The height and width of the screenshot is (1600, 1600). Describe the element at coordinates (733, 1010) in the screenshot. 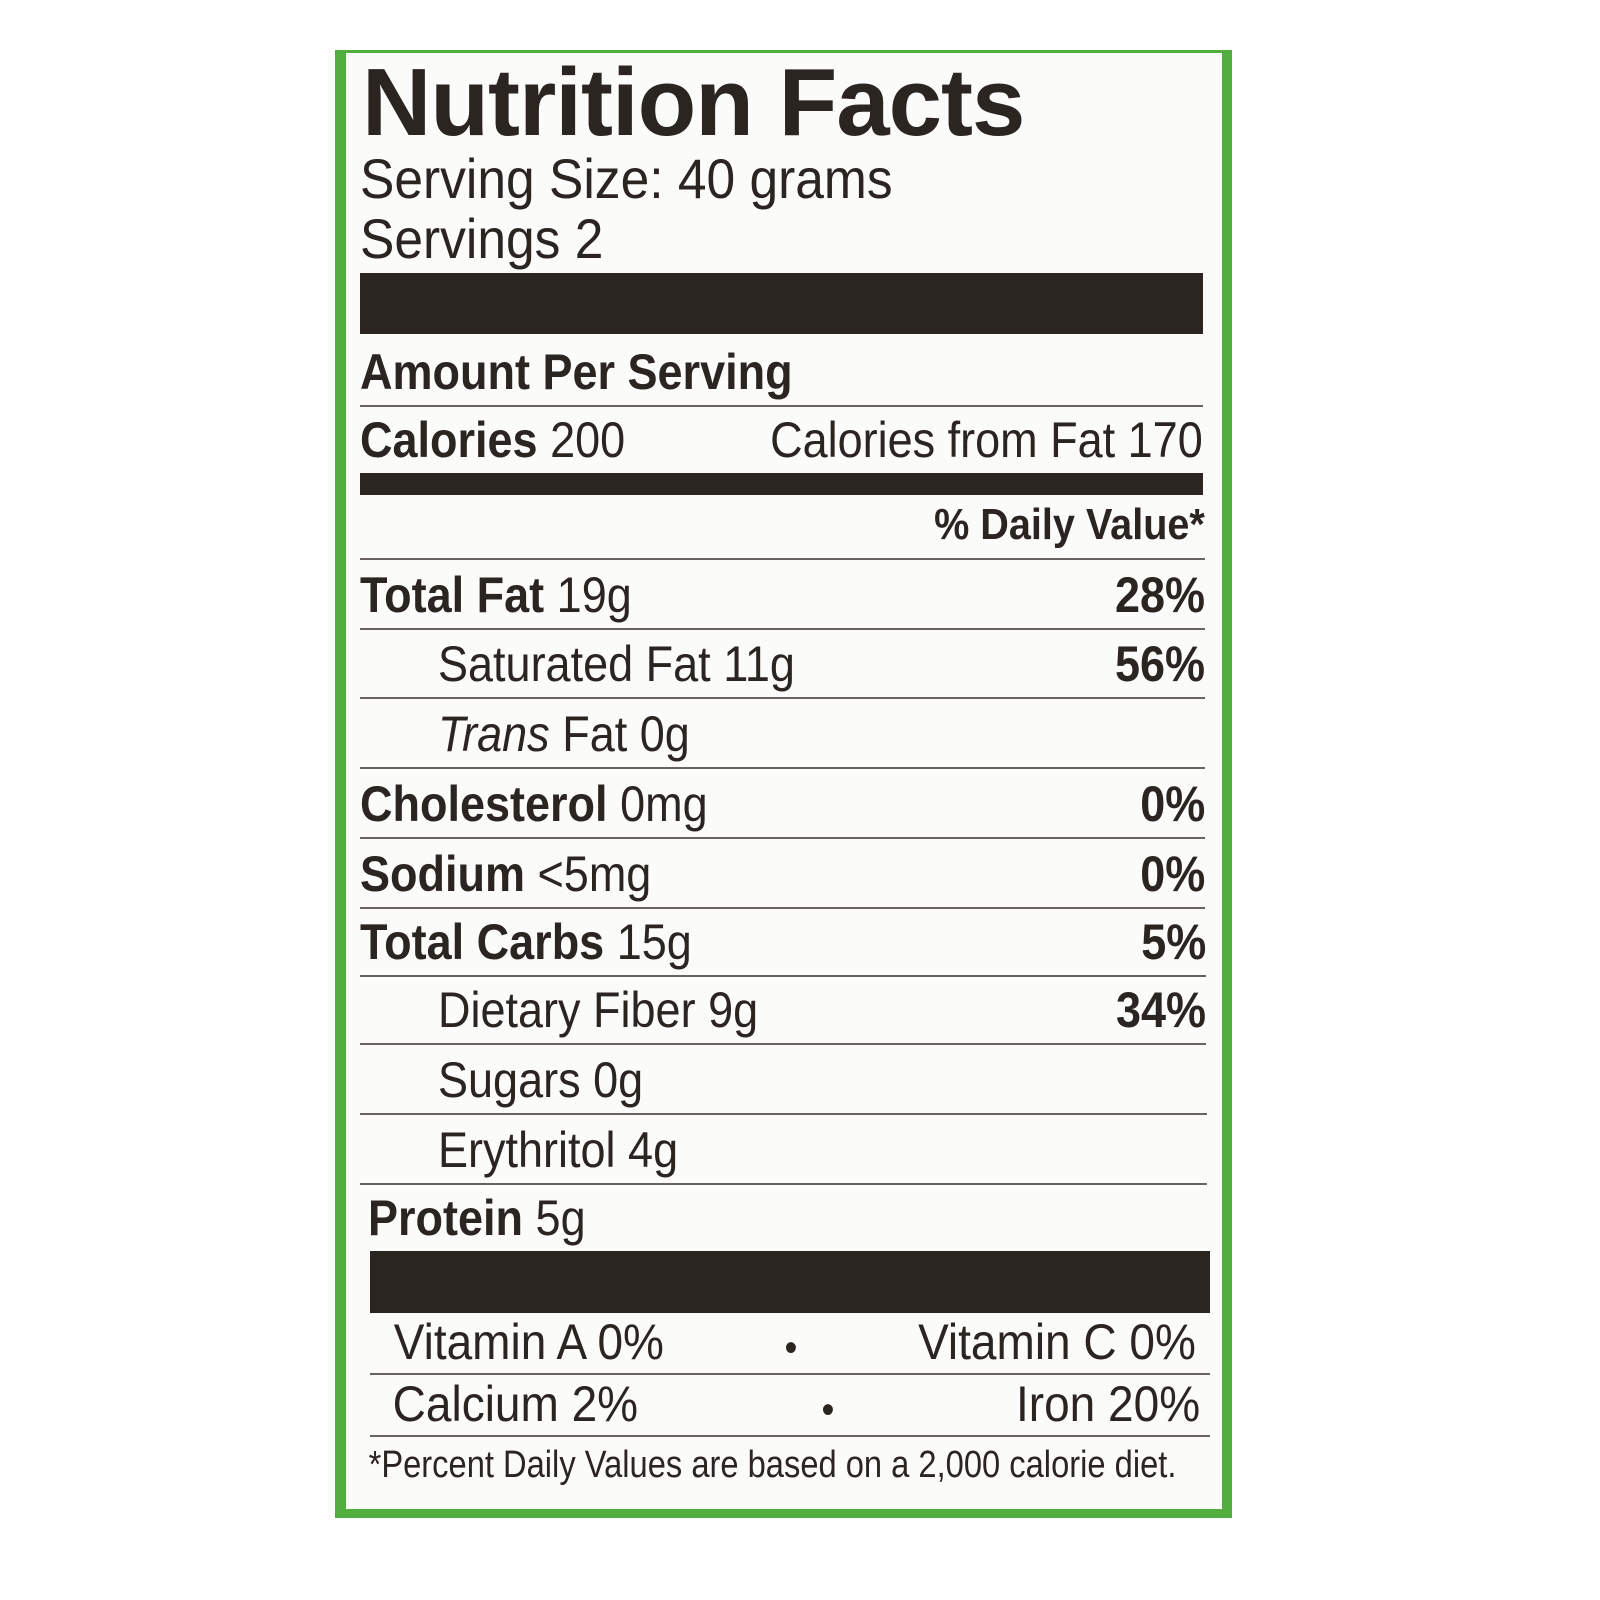

I see `nutrient-amount: 9g` at that location.